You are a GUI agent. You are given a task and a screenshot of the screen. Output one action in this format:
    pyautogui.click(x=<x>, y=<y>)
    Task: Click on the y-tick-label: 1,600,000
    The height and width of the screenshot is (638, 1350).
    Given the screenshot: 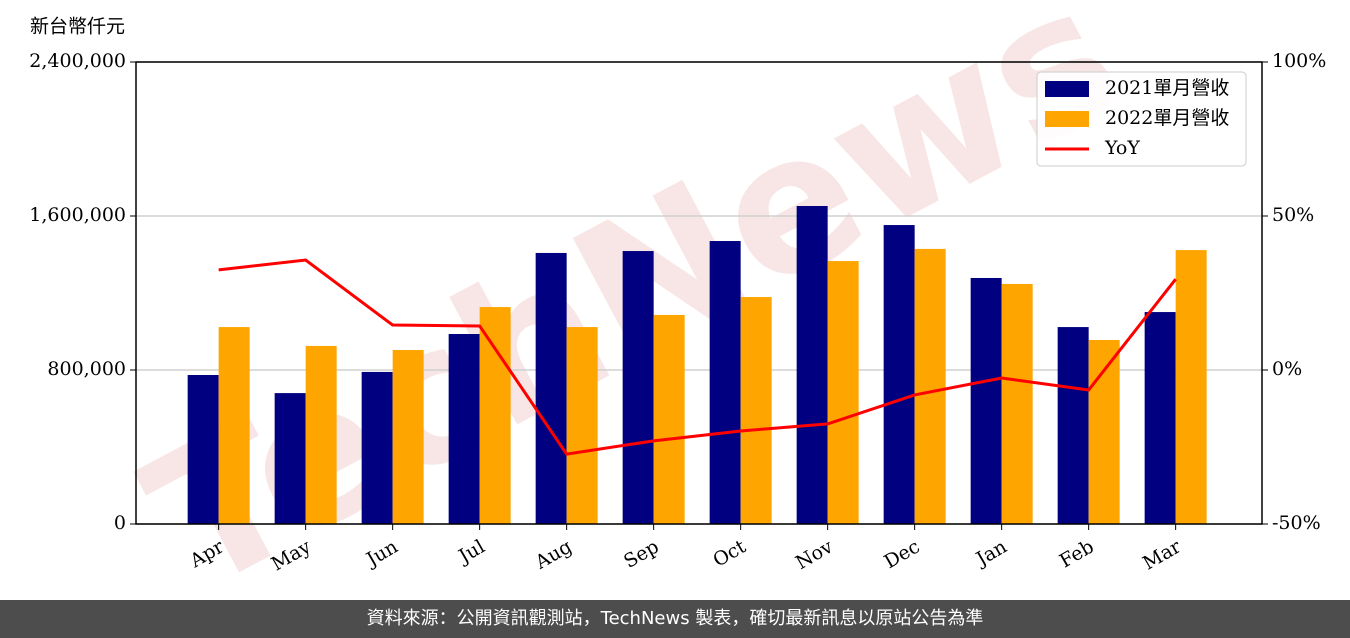 What is the action you would take?
    pyautogui.click(x=77, y=215)
    